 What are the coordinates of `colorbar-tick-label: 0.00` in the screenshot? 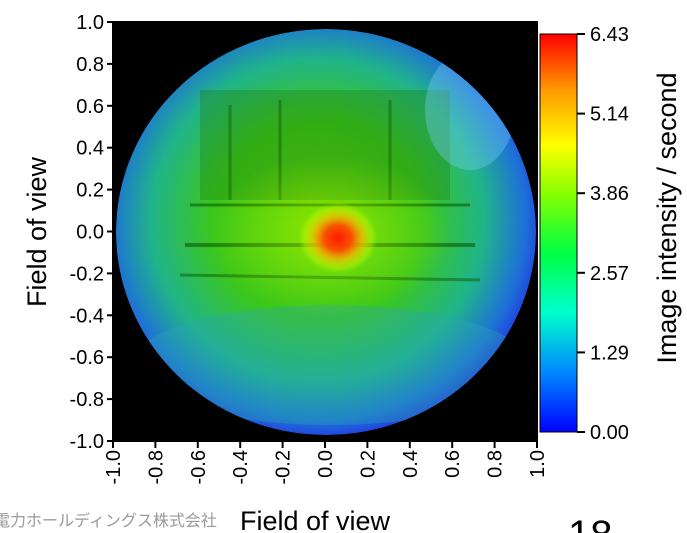 It's located at (609, 433).